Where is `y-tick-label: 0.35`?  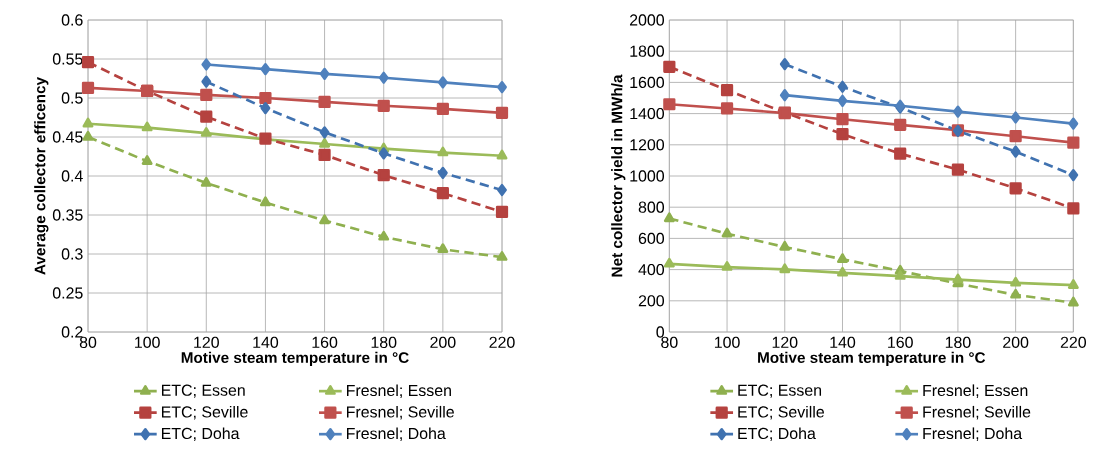 y-tick-label: 0.35 is located at coordinates (67, 215).